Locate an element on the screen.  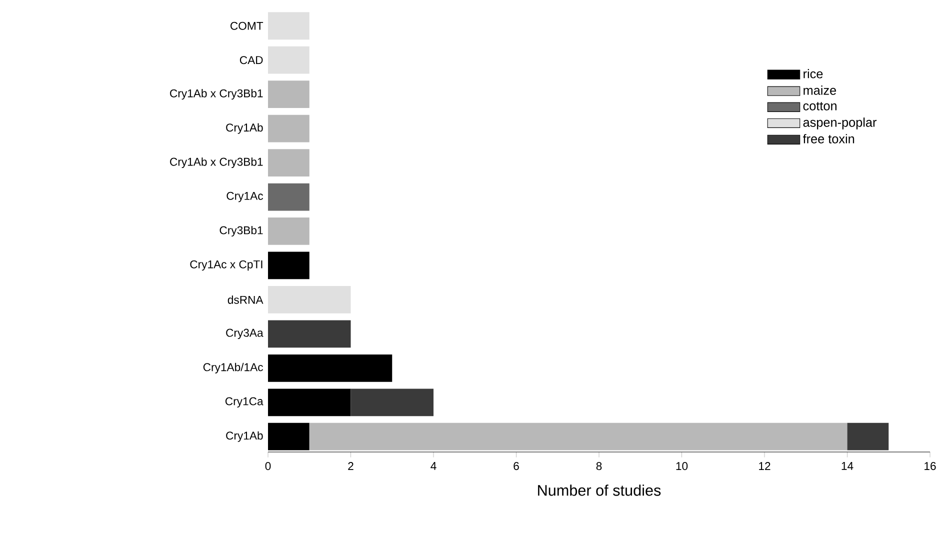
x-tick-label: 8 is located at coordinates (599, 466).